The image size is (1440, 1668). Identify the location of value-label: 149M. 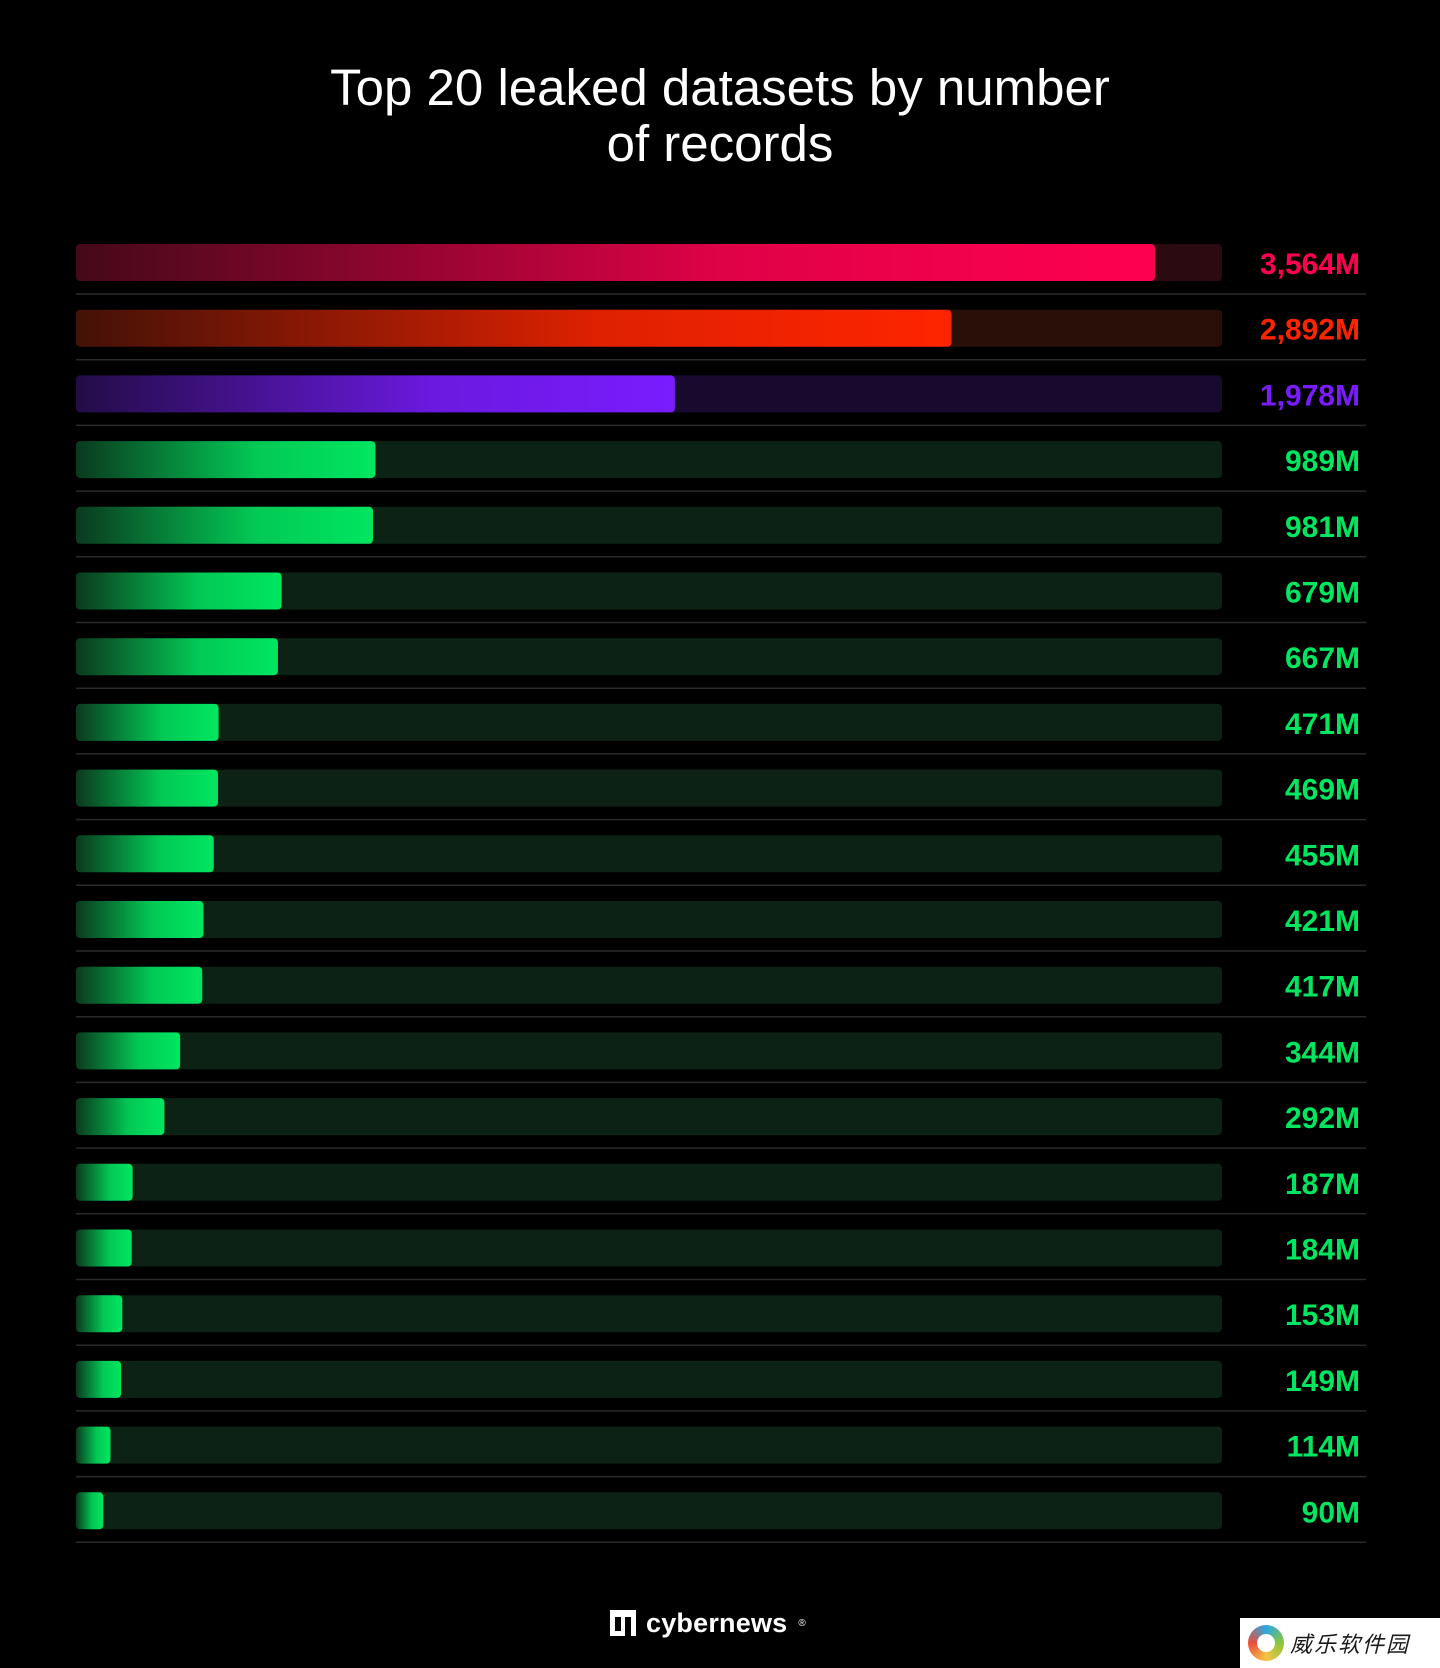
(1322, 1381).